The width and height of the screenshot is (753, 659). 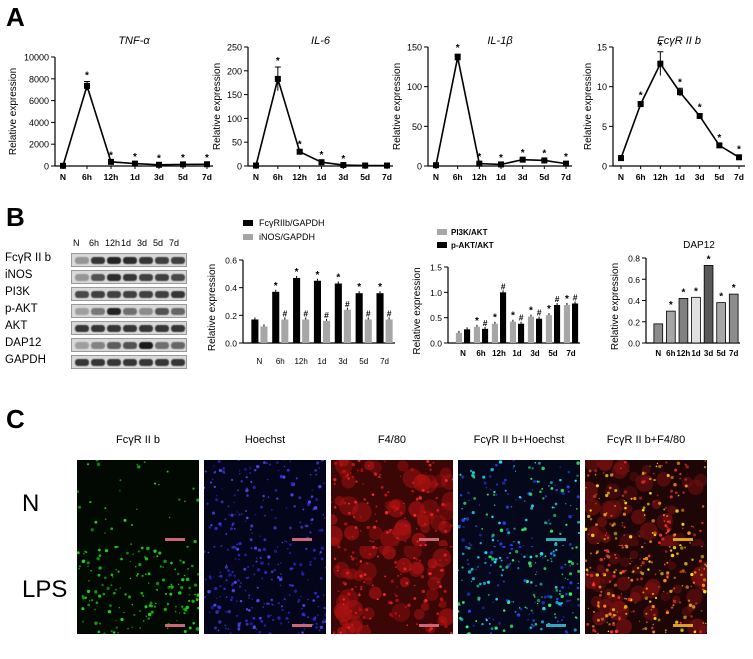 I want to click on blot-strip, so click(x=129, y=328).